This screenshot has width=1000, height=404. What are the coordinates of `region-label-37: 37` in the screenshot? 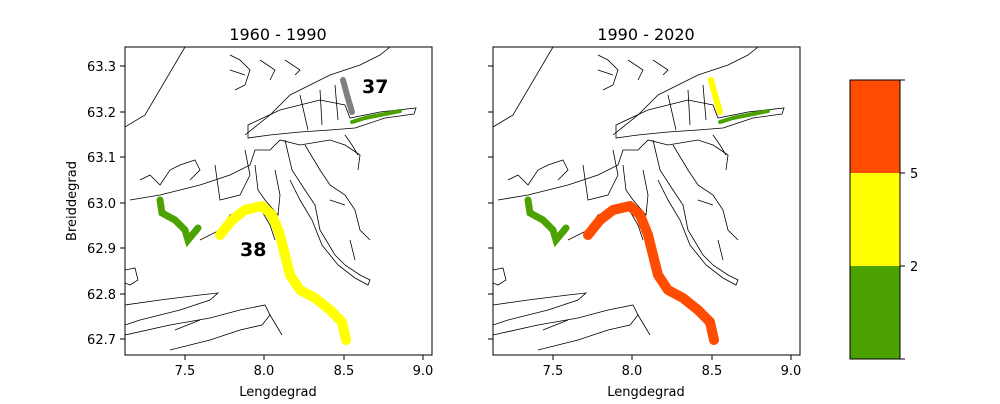 It's located at (375, 87).